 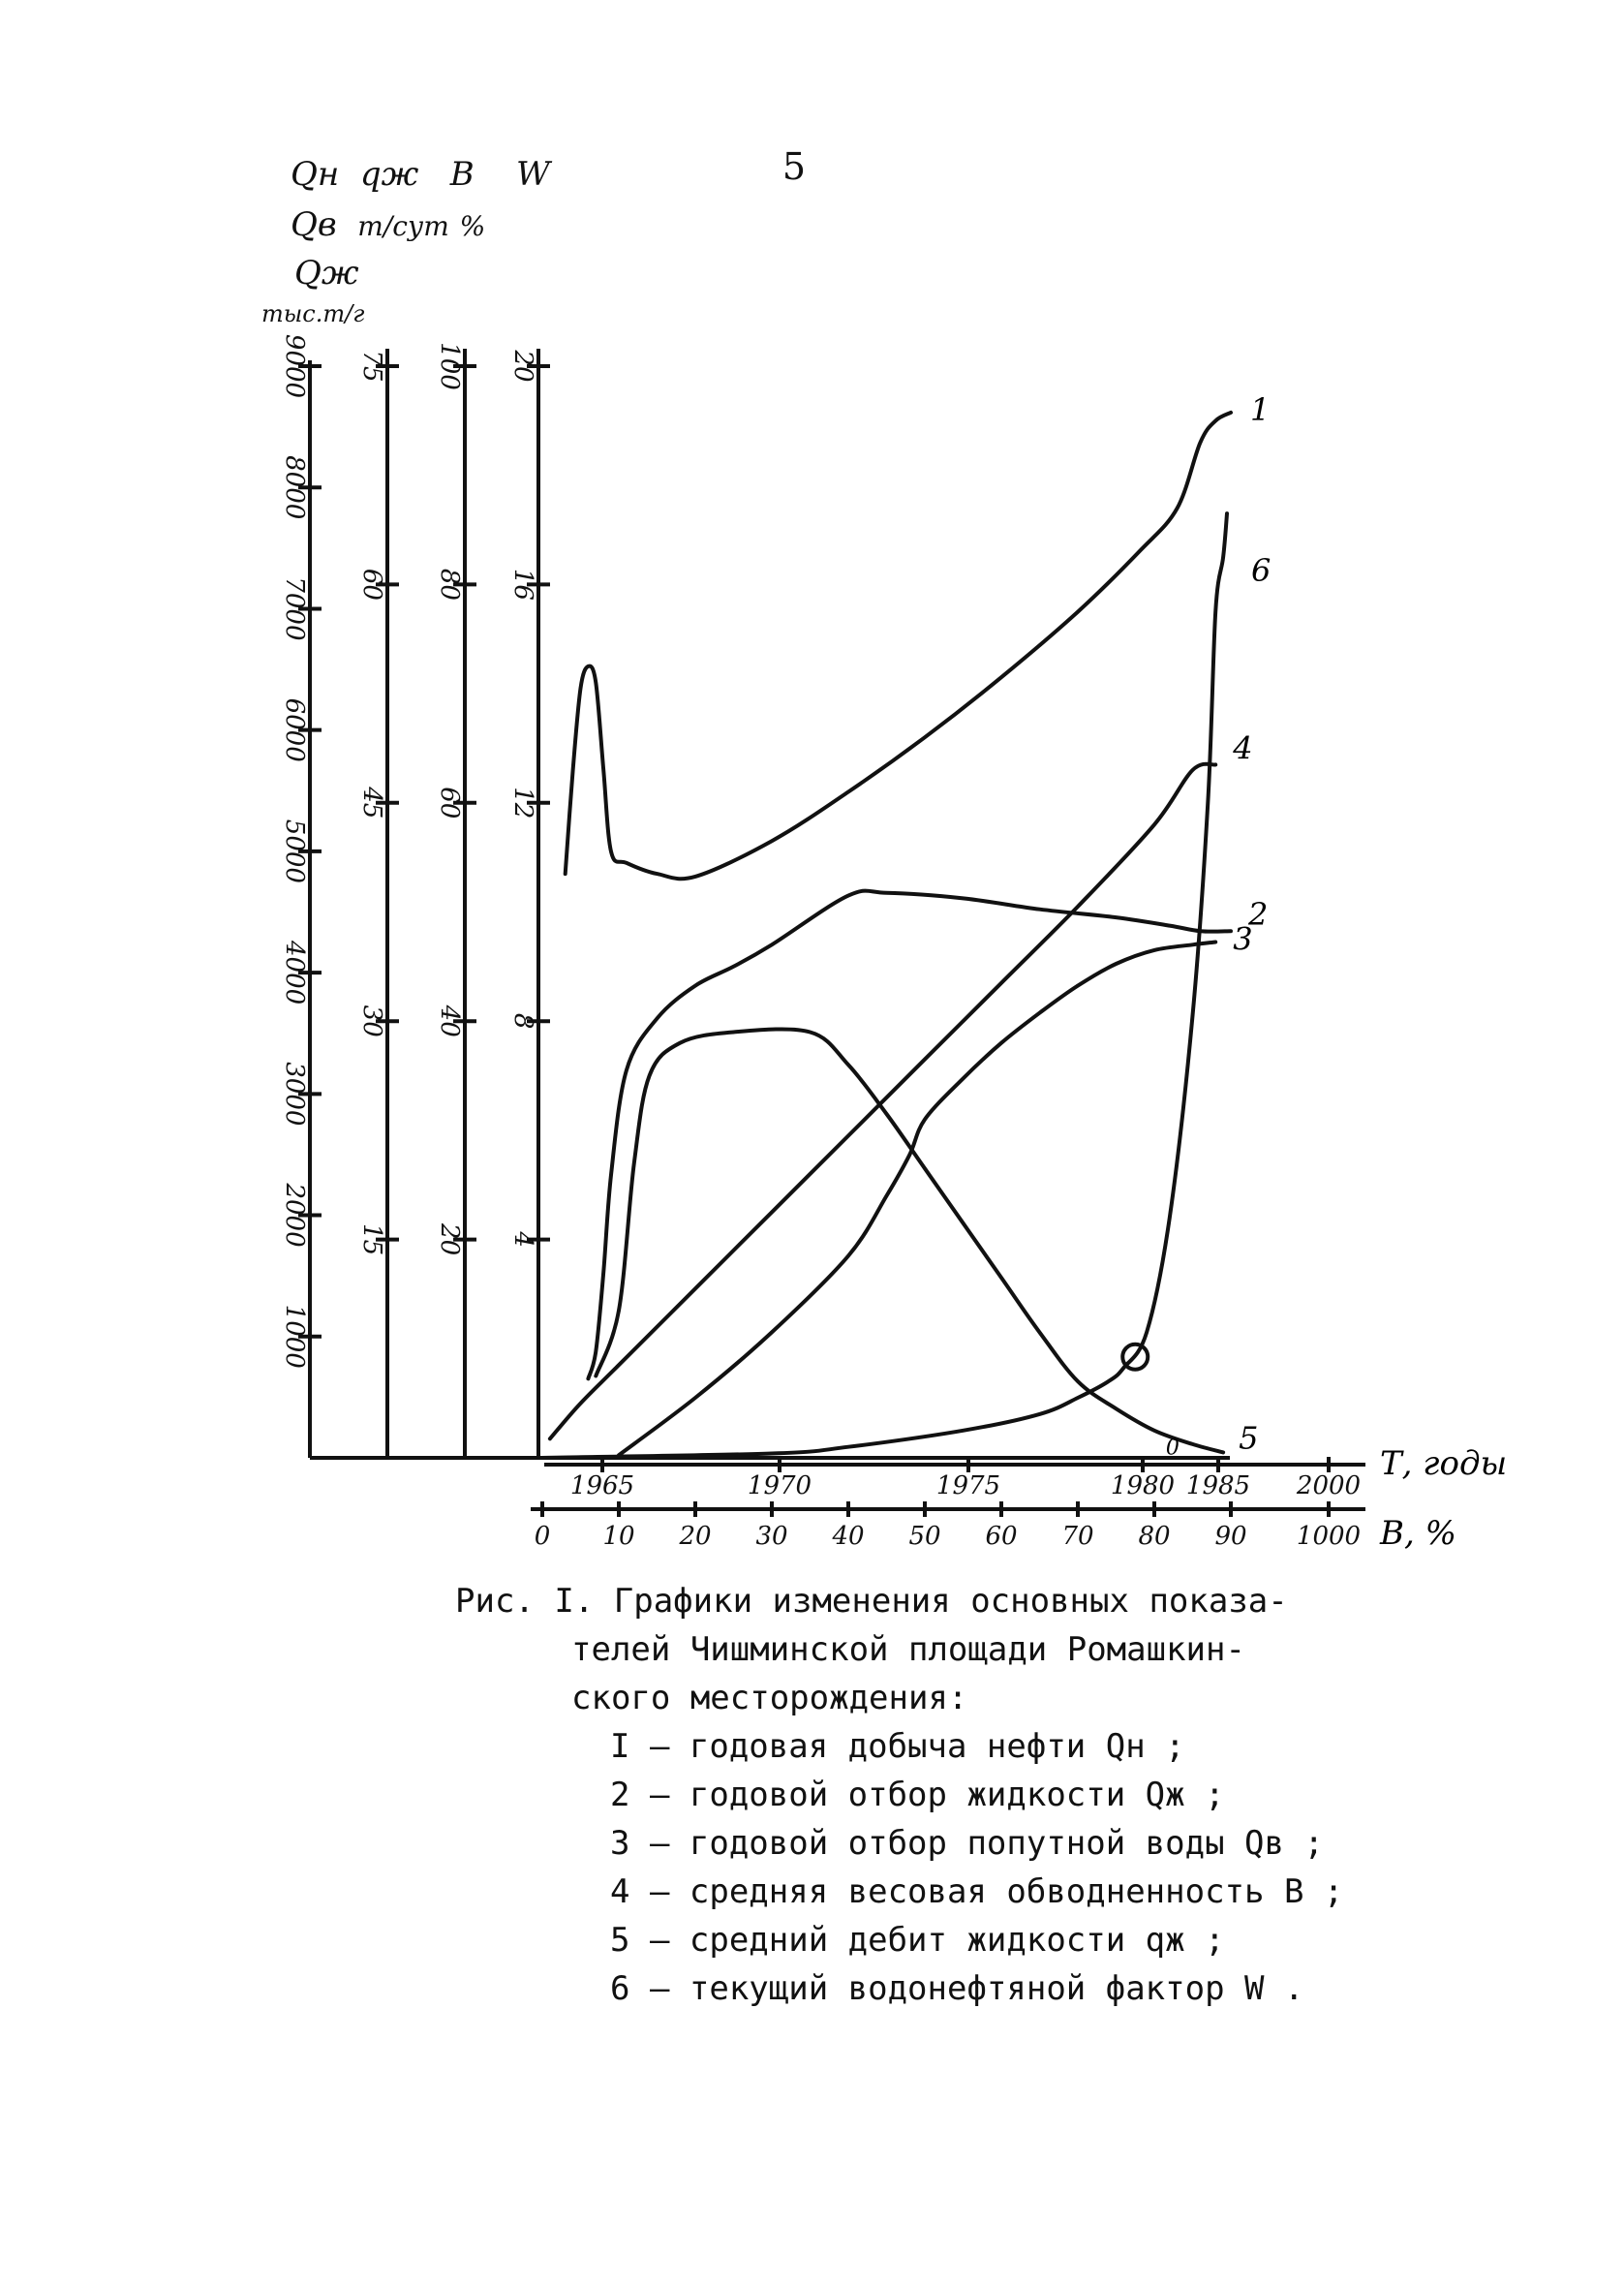 What do you see at coordinates (449, 803) in the screenshot?
I see `y-axis-3-tick-label: 60` at bounding box center [449, 803].